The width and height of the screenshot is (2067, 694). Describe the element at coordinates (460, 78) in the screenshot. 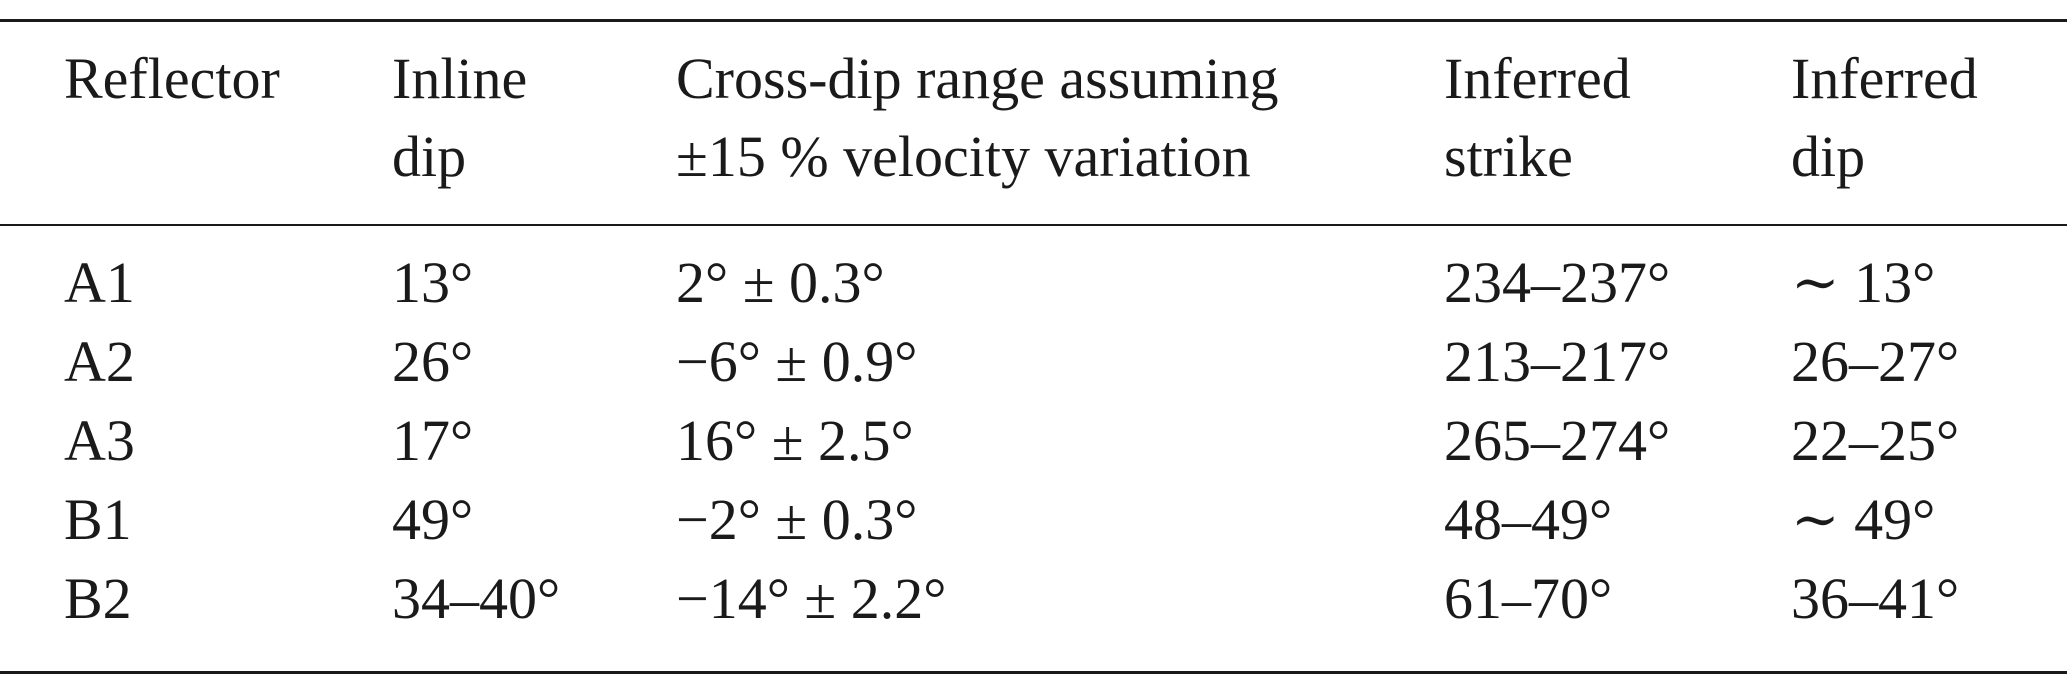

I see `header-inline-dip-line1: Inline` at that location.